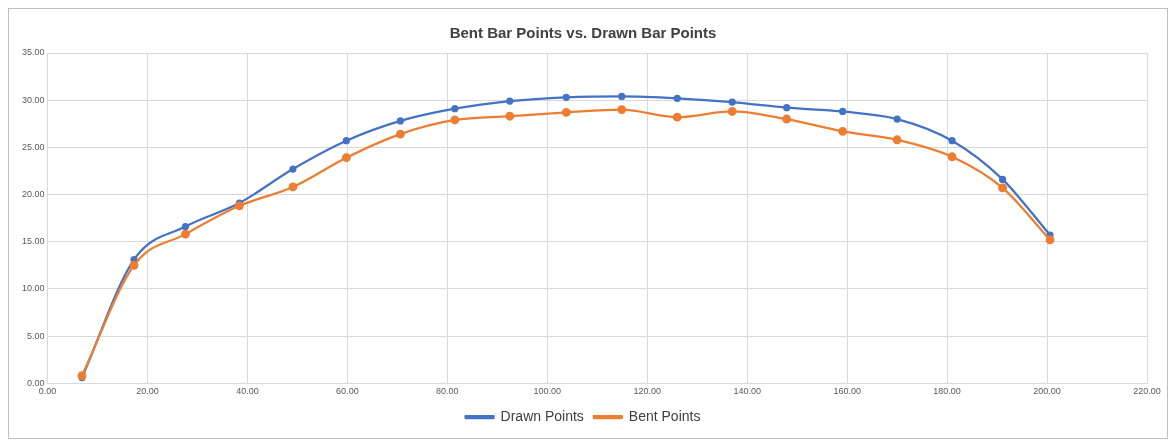 This screenshot has height=447, width=1176. I want to click on legend-label: Drawn Points, so click(542, 415).